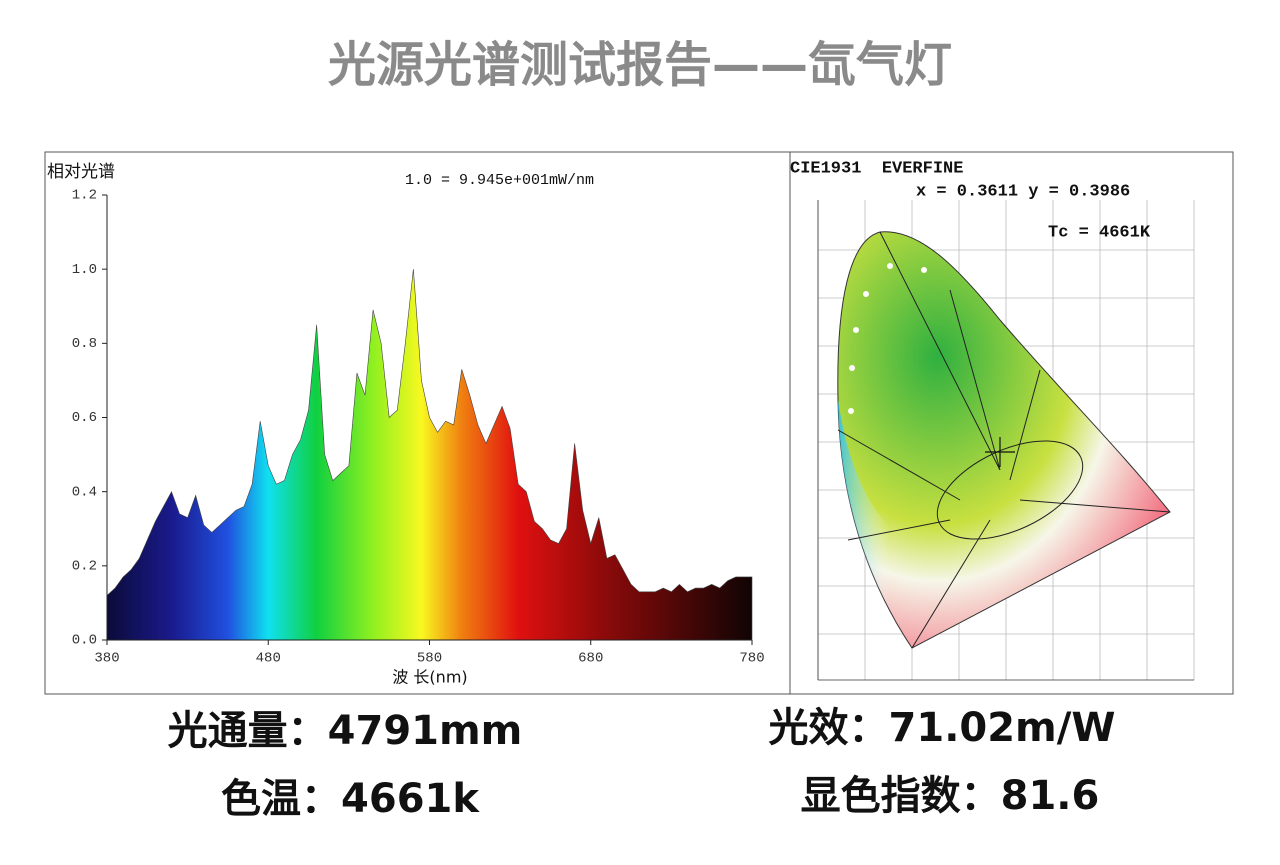 The image size is (1280, 865). What do you see at coordinates (876, 168) in the screenshot?
I see `cie-header: CIE1931 EVERFINE` at bounding box center [876, 168].